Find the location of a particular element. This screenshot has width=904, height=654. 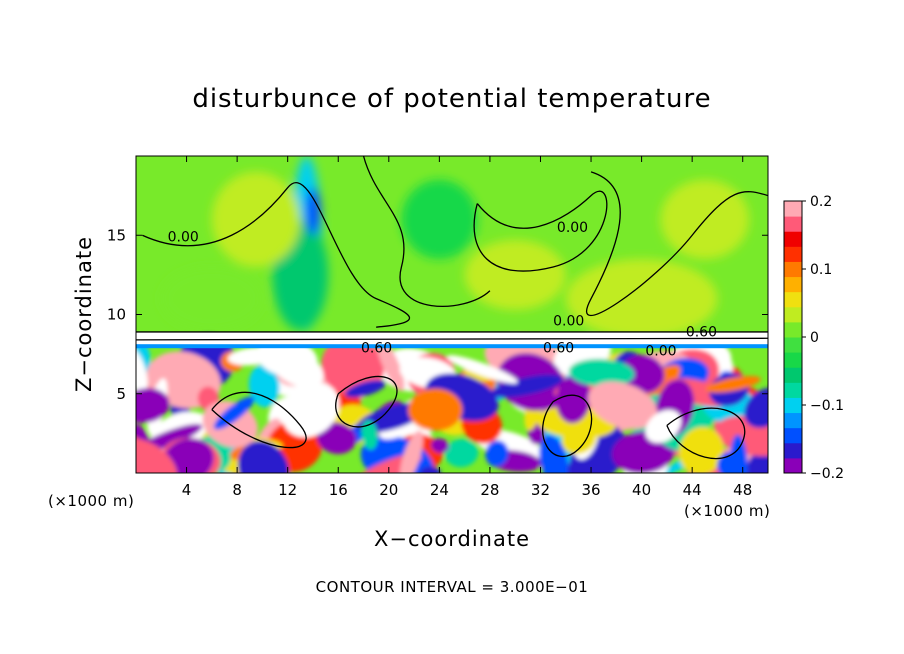

colorbar: 0.2 0.1 0 −0.1 −0.2 is located at coordinates (813, 338).